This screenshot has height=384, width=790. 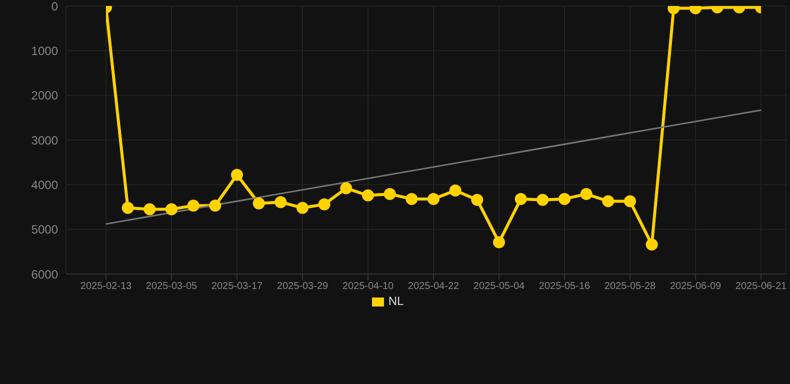 What do you see at coordinates (172, 286) in the screenshot?
I see `x-tick-label: 2025-03-05` at bounding box center [172, 286].